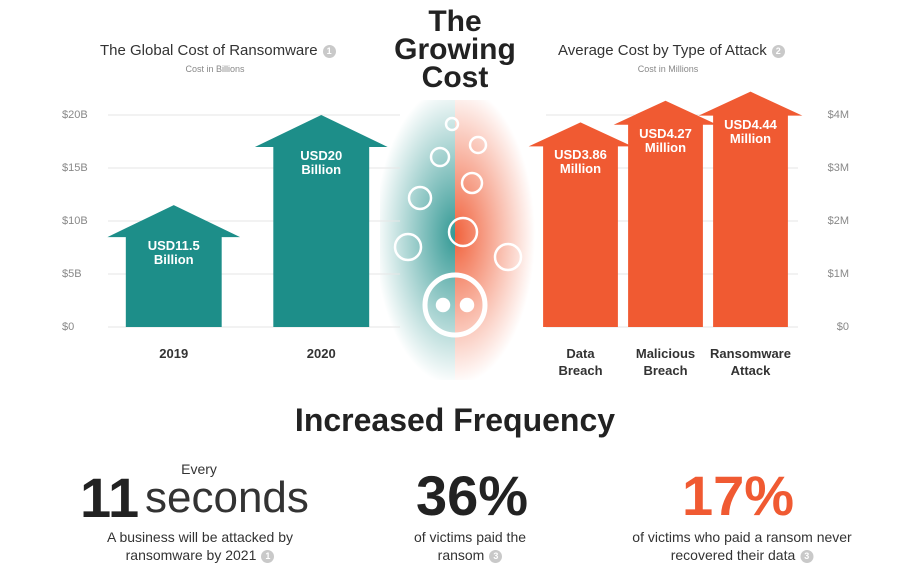  What do you see at coordinates (750, 131) in the screenshot?
I see `value-label: USD4.44 Million` at bounding box center [750, 131].